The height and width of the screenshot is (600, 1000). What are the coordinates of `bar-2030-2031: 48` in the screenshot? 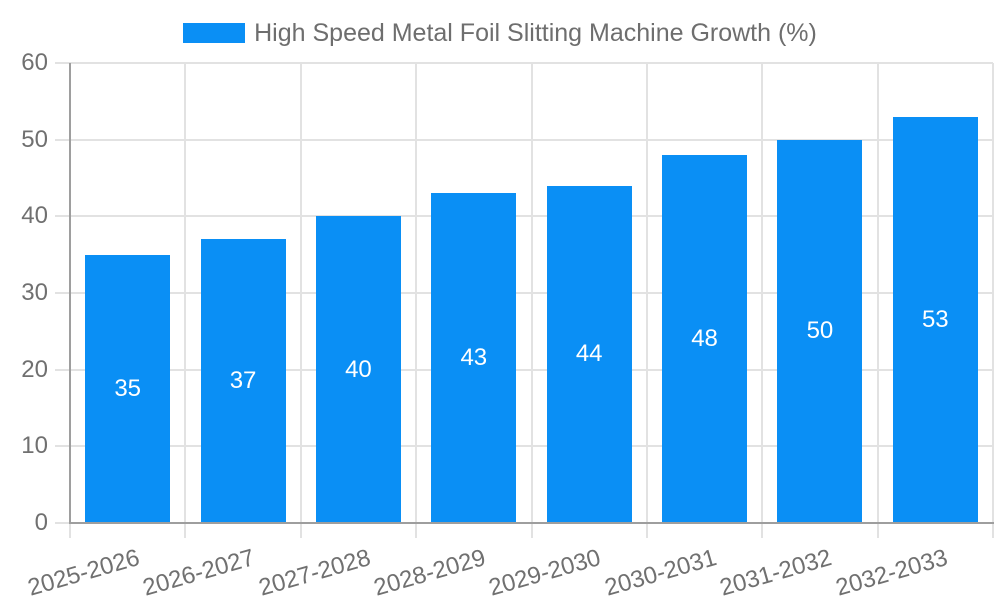 It's located at (704, 339).